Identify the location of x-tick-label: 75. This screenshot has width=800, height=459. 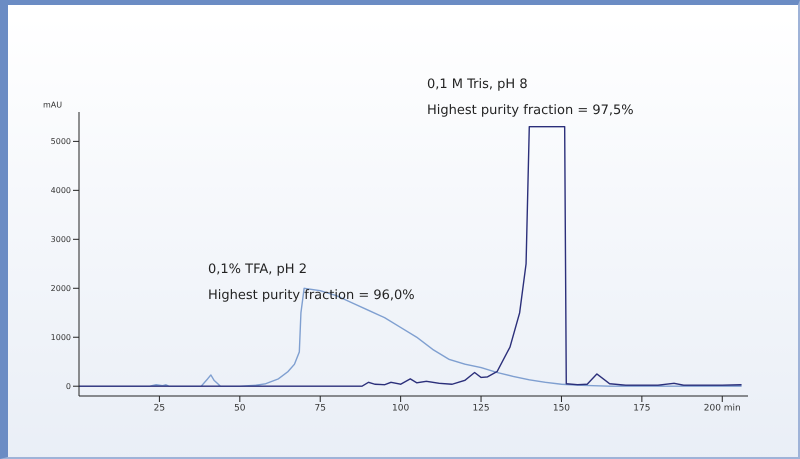
(320, 408).